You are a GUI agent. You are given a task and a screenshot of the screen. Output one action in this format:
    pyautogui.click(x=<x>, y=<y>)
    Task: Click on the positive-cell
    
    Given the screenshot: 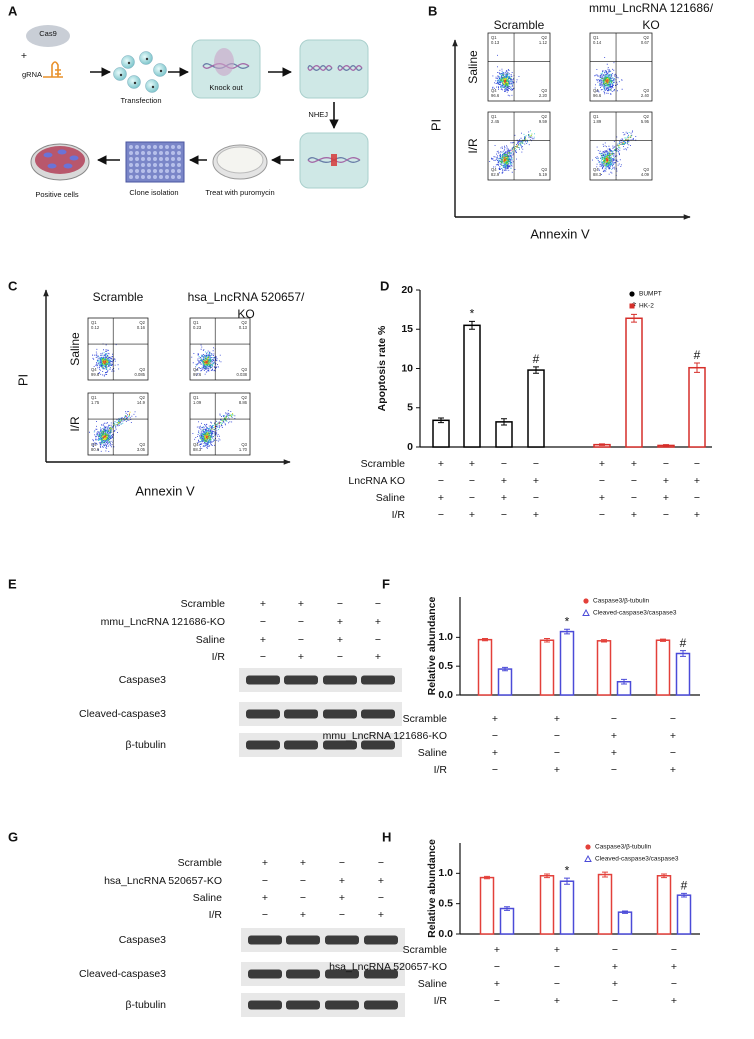 What is the action you would take?
    pyautogui.click(x=74, y=158)
    